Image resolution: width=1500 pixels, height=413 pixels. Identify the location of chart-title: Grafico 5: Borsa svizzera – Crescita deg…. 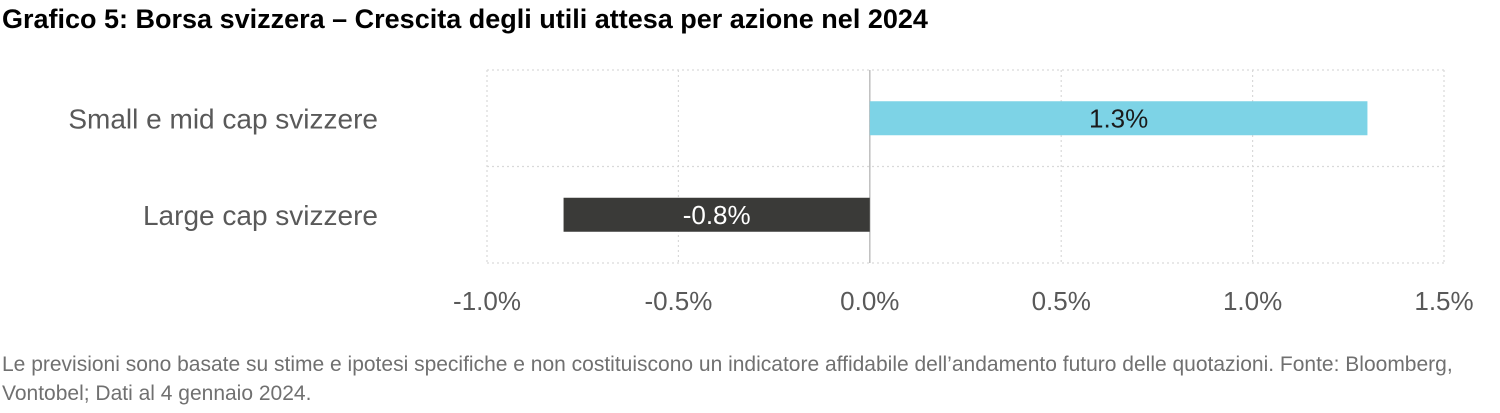
(465, 19).